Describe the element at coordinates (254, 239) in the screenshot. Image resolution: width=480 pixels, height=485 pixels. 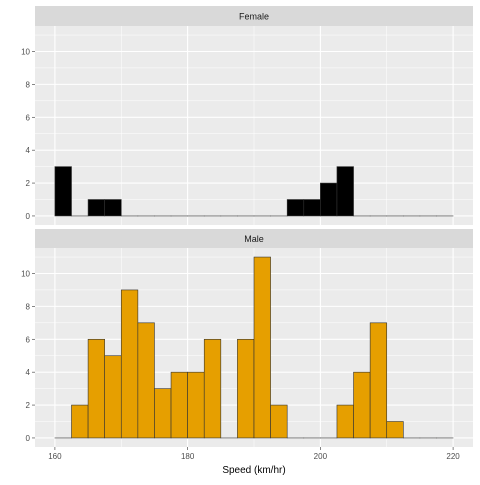
I see `facet-strip-label: Male` at that location.